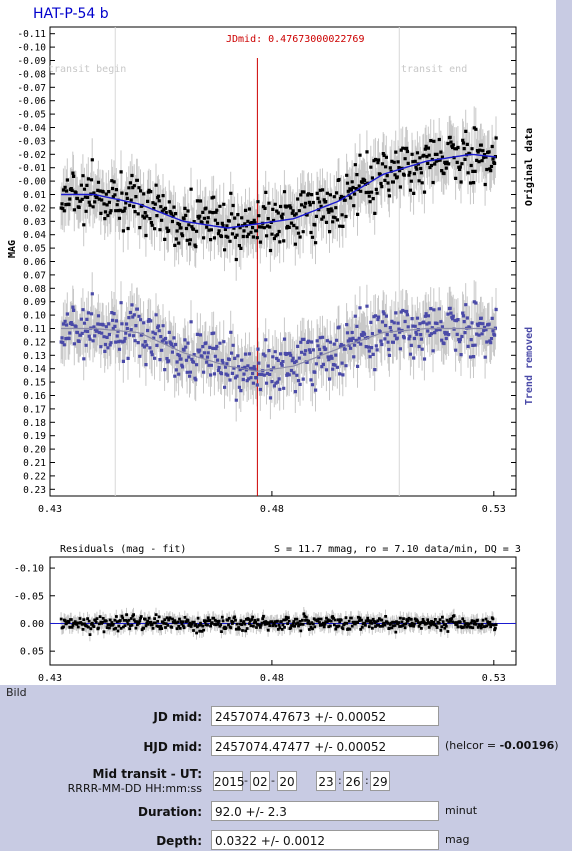 The width and height of the screenshot is (572, 851). Describe the element at coordinates (32, 624) in the screenshot. I see `res-y-tick-label: 0.00` at that location.